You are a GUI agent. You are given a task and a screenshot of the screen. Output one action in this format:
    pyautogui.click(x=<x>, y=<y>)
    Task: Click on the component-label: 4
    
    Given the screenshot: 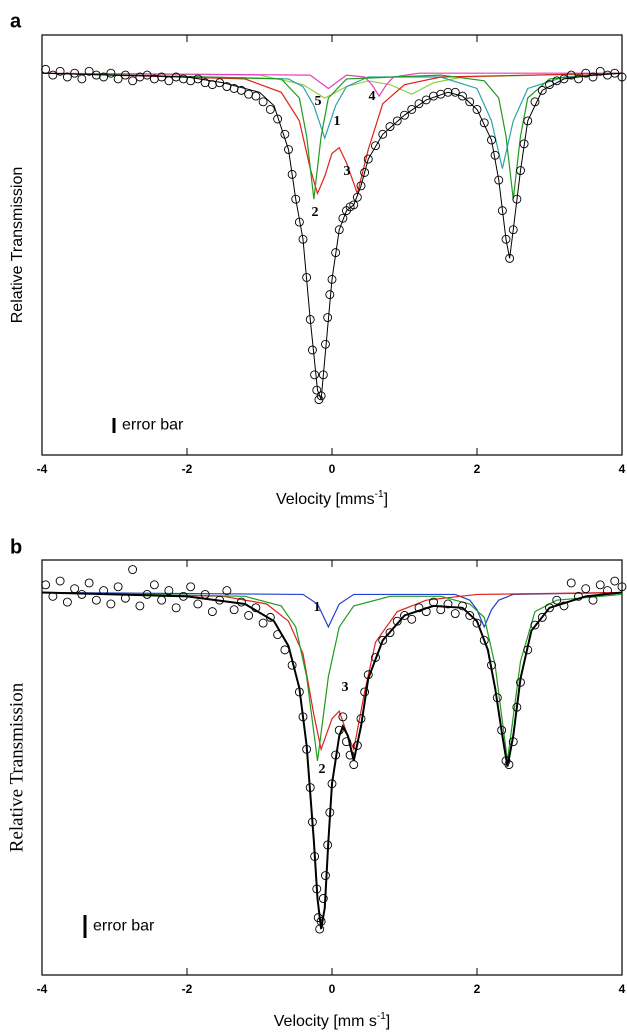 What is the action you would take?
    pyautogui.click(x=372, y=96)
    